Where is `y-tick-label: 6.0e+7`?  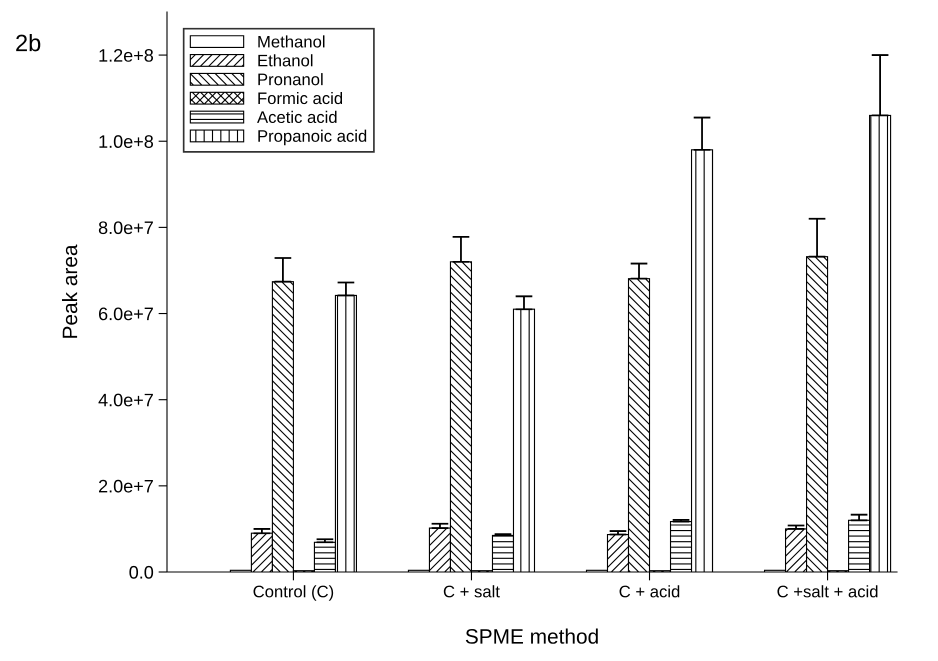 y-tick-label: 6.0e+7 is located at coordinates (126, 313).